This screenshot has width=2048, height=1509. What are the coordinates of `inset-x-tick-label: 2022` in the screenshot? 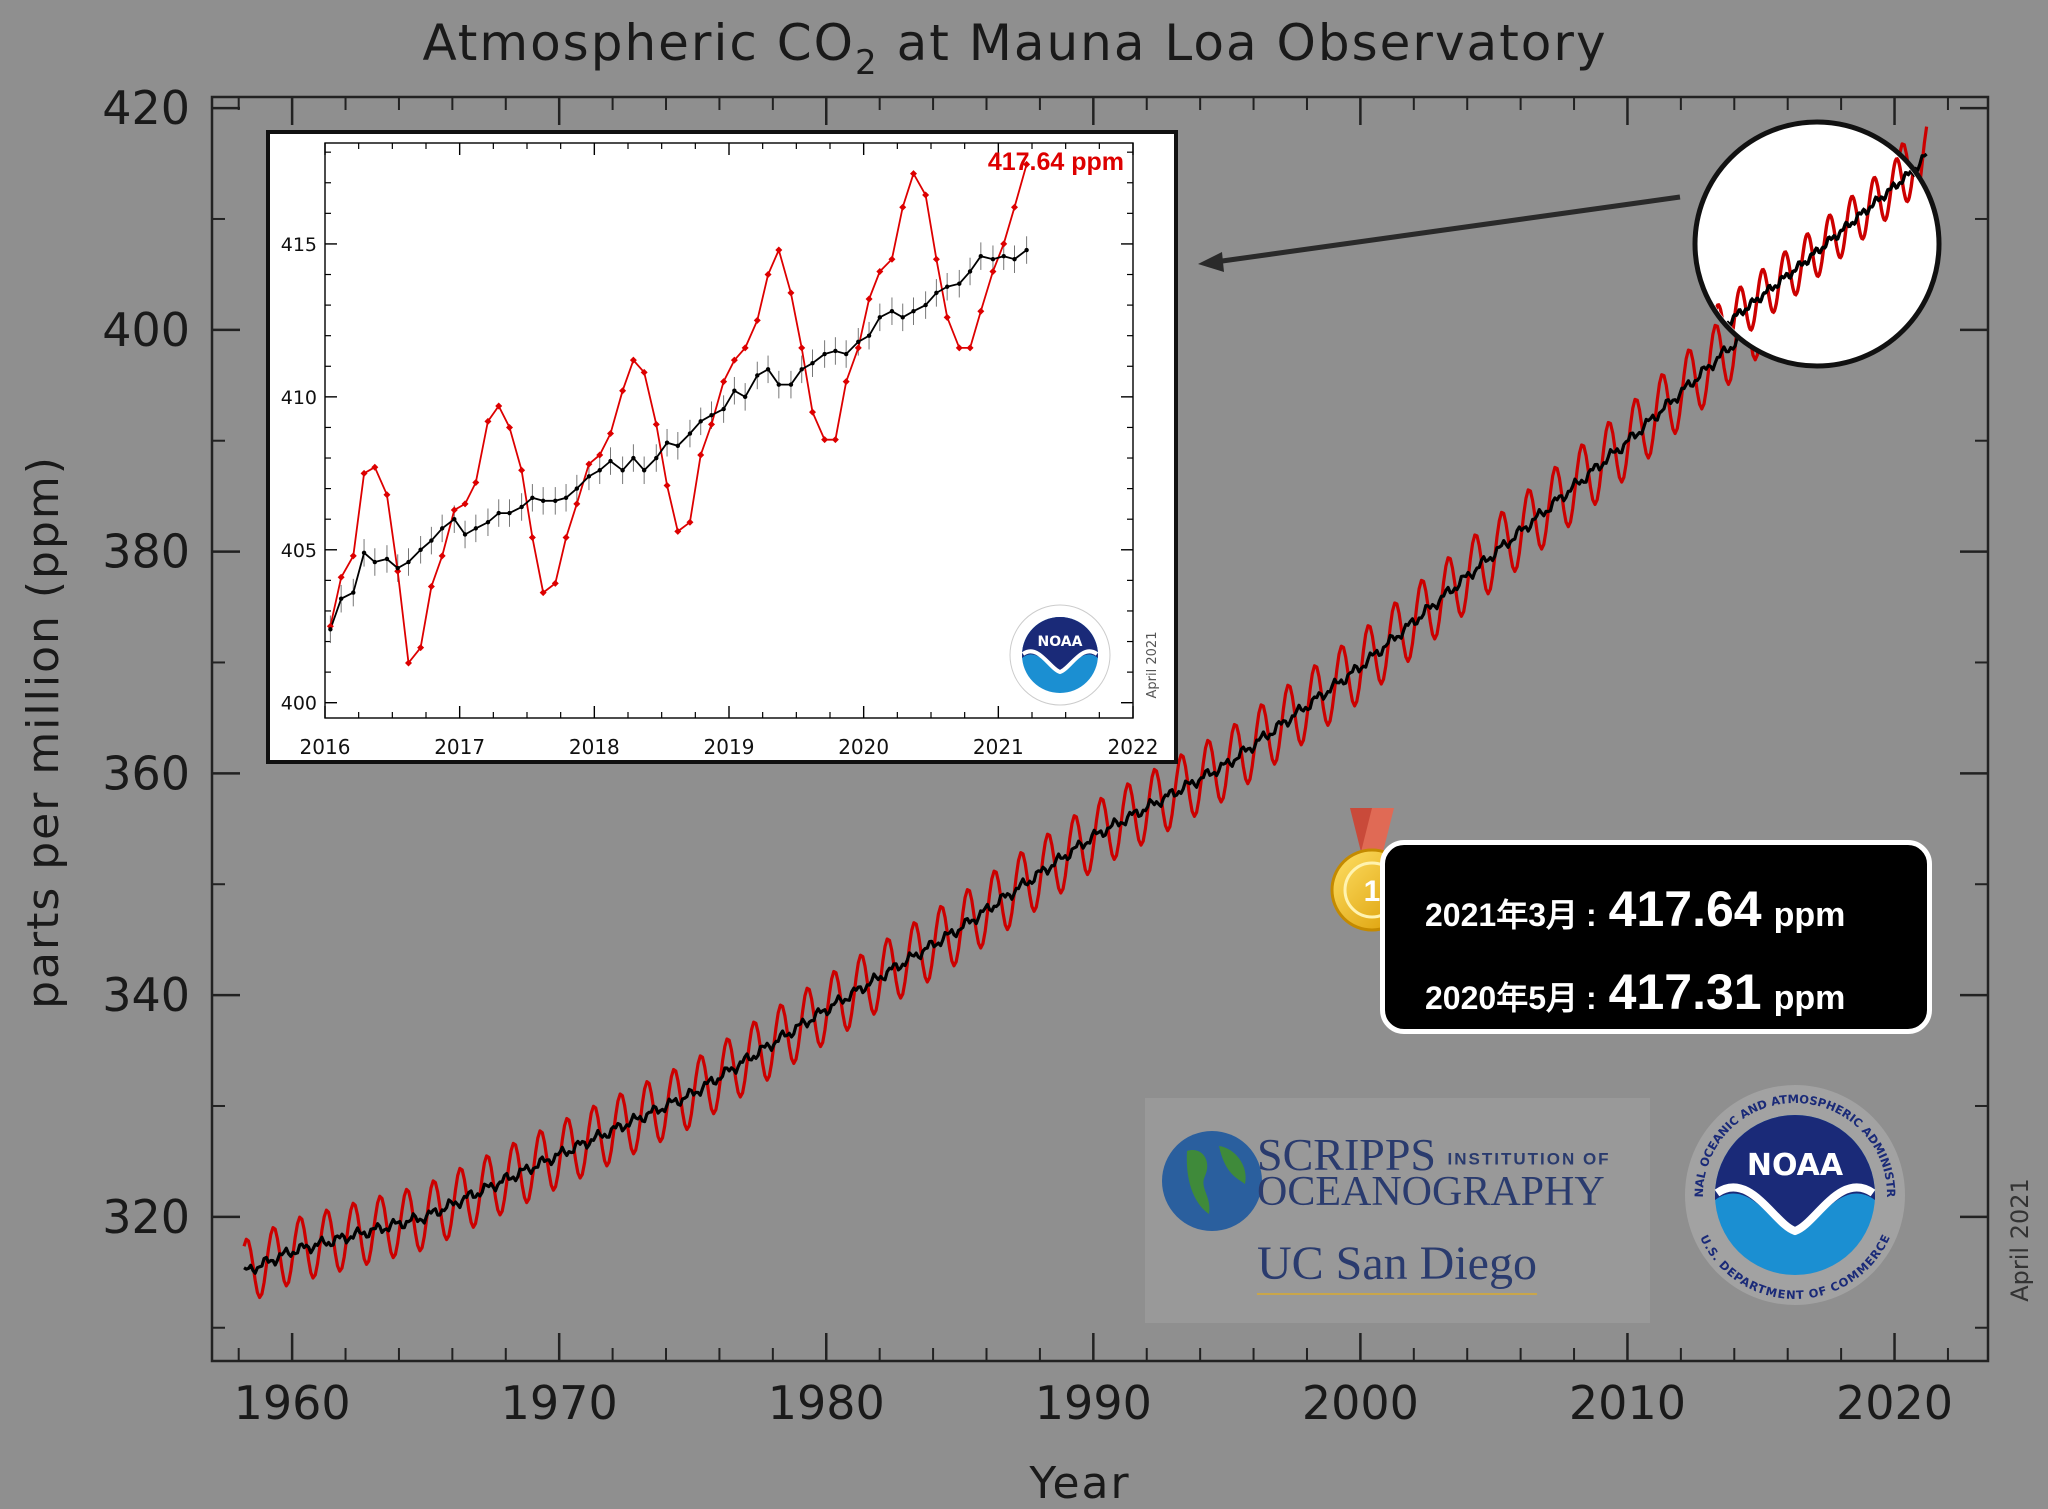 It's located at (1133, 747).